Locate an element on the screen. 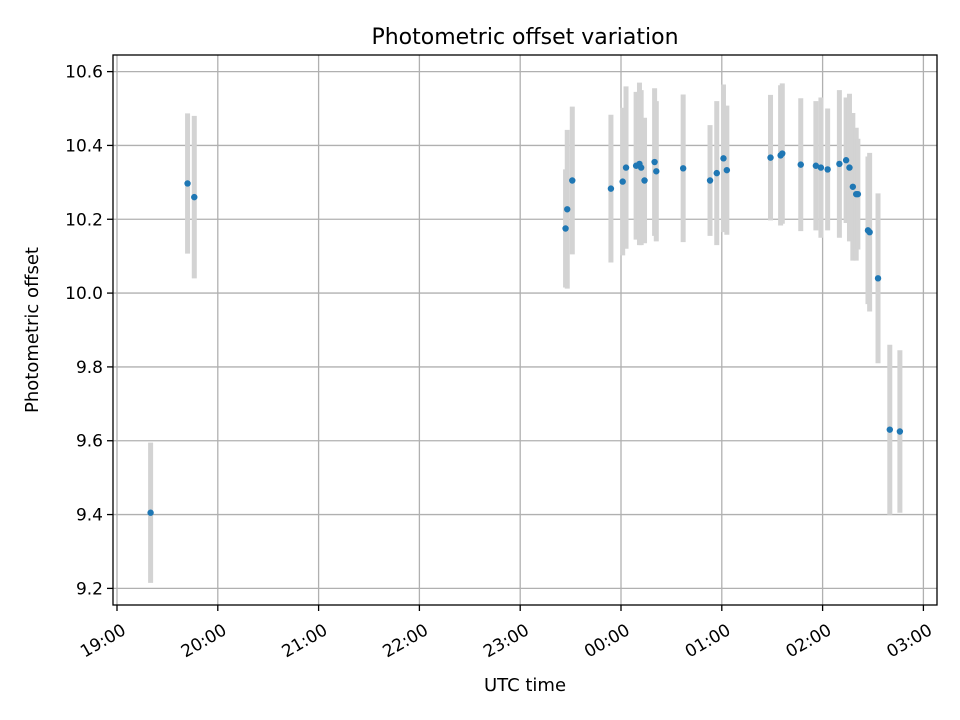  y-tick-label: 9.8 is located at coordinates (89, 368).